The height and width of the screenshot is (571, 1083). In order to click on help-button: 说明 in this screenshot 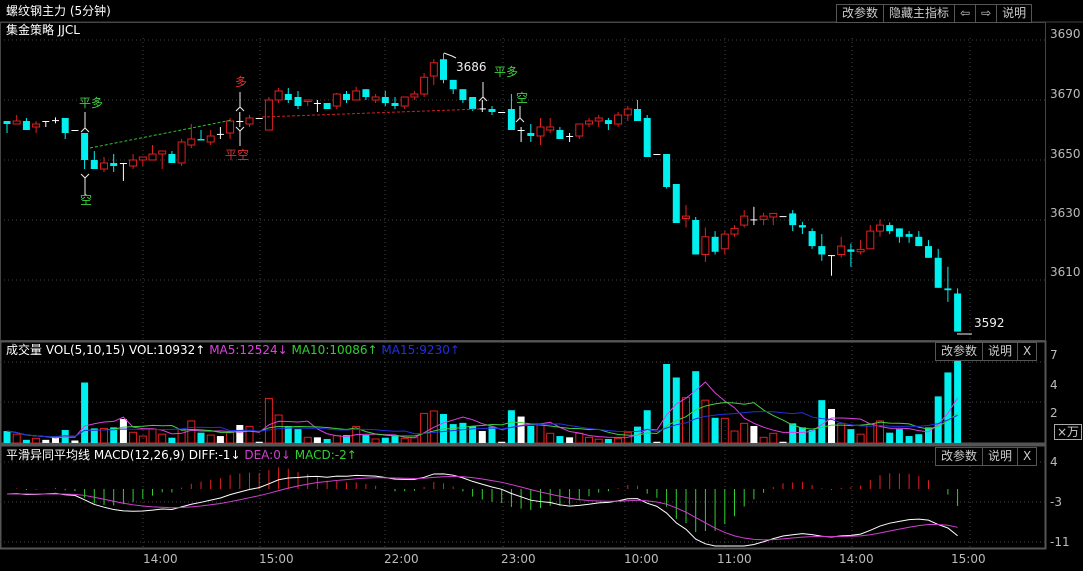, I will do `click(1014, 13)`.